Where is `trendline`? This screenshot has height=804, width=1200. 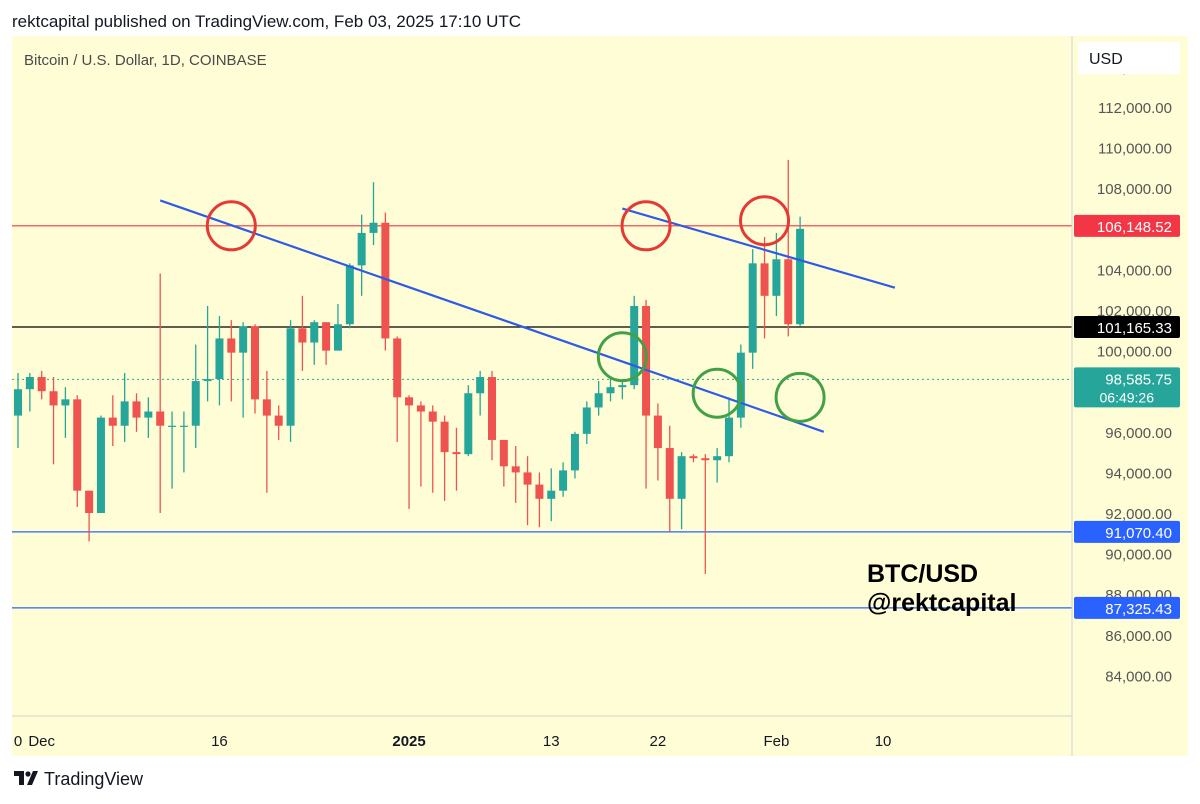 trendline is located at coordinates (759, 248).